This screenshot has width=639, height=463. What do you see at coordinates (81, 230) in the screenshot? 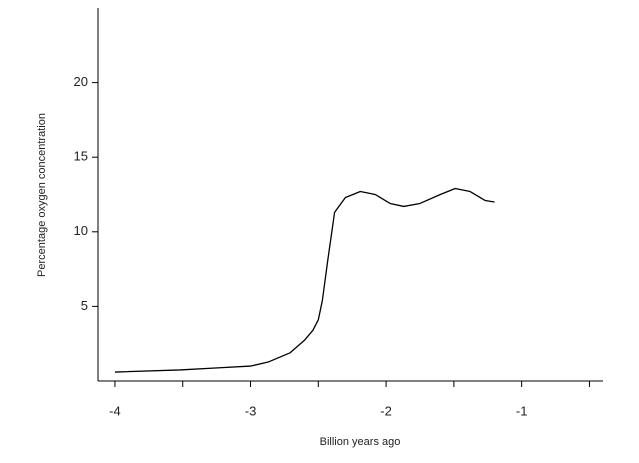
I see `y-tick-label: 10` at bounding box center [81, 230].